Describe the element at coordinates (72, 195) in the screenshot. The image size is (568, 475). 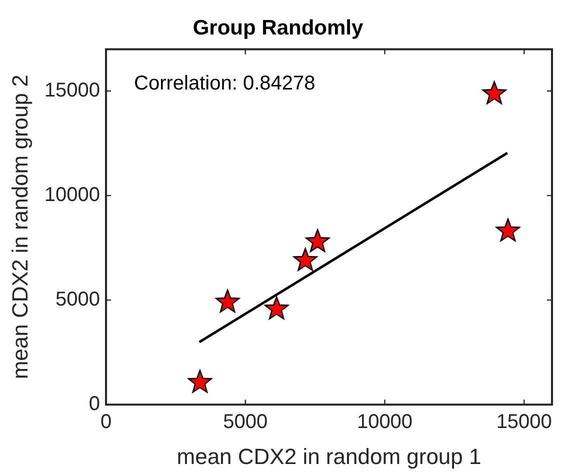
I see `y-tick-label: 10000` at that location.